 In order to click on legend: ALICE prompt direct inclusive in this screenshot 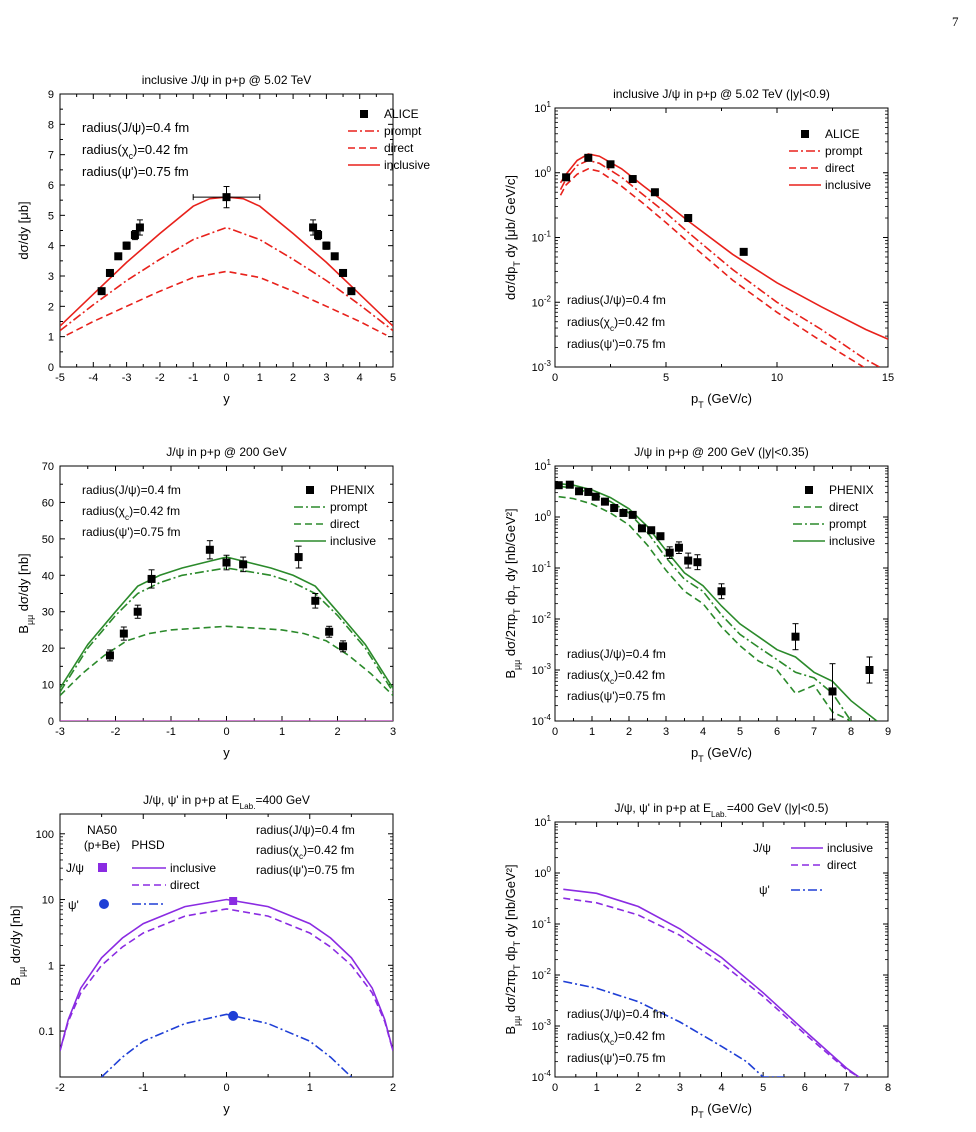, I will do `click(830, 159)`.